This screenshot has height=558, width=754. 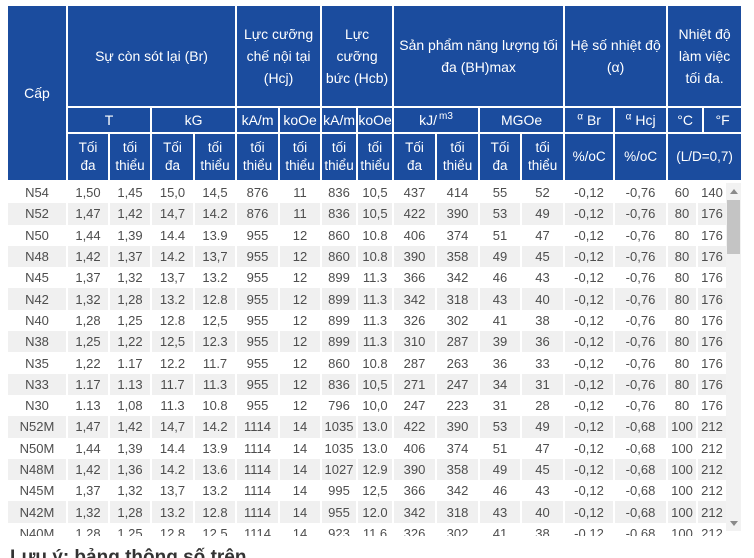 I want to click on cell-br-t-min: 1,39, so click(x=131, y=235).